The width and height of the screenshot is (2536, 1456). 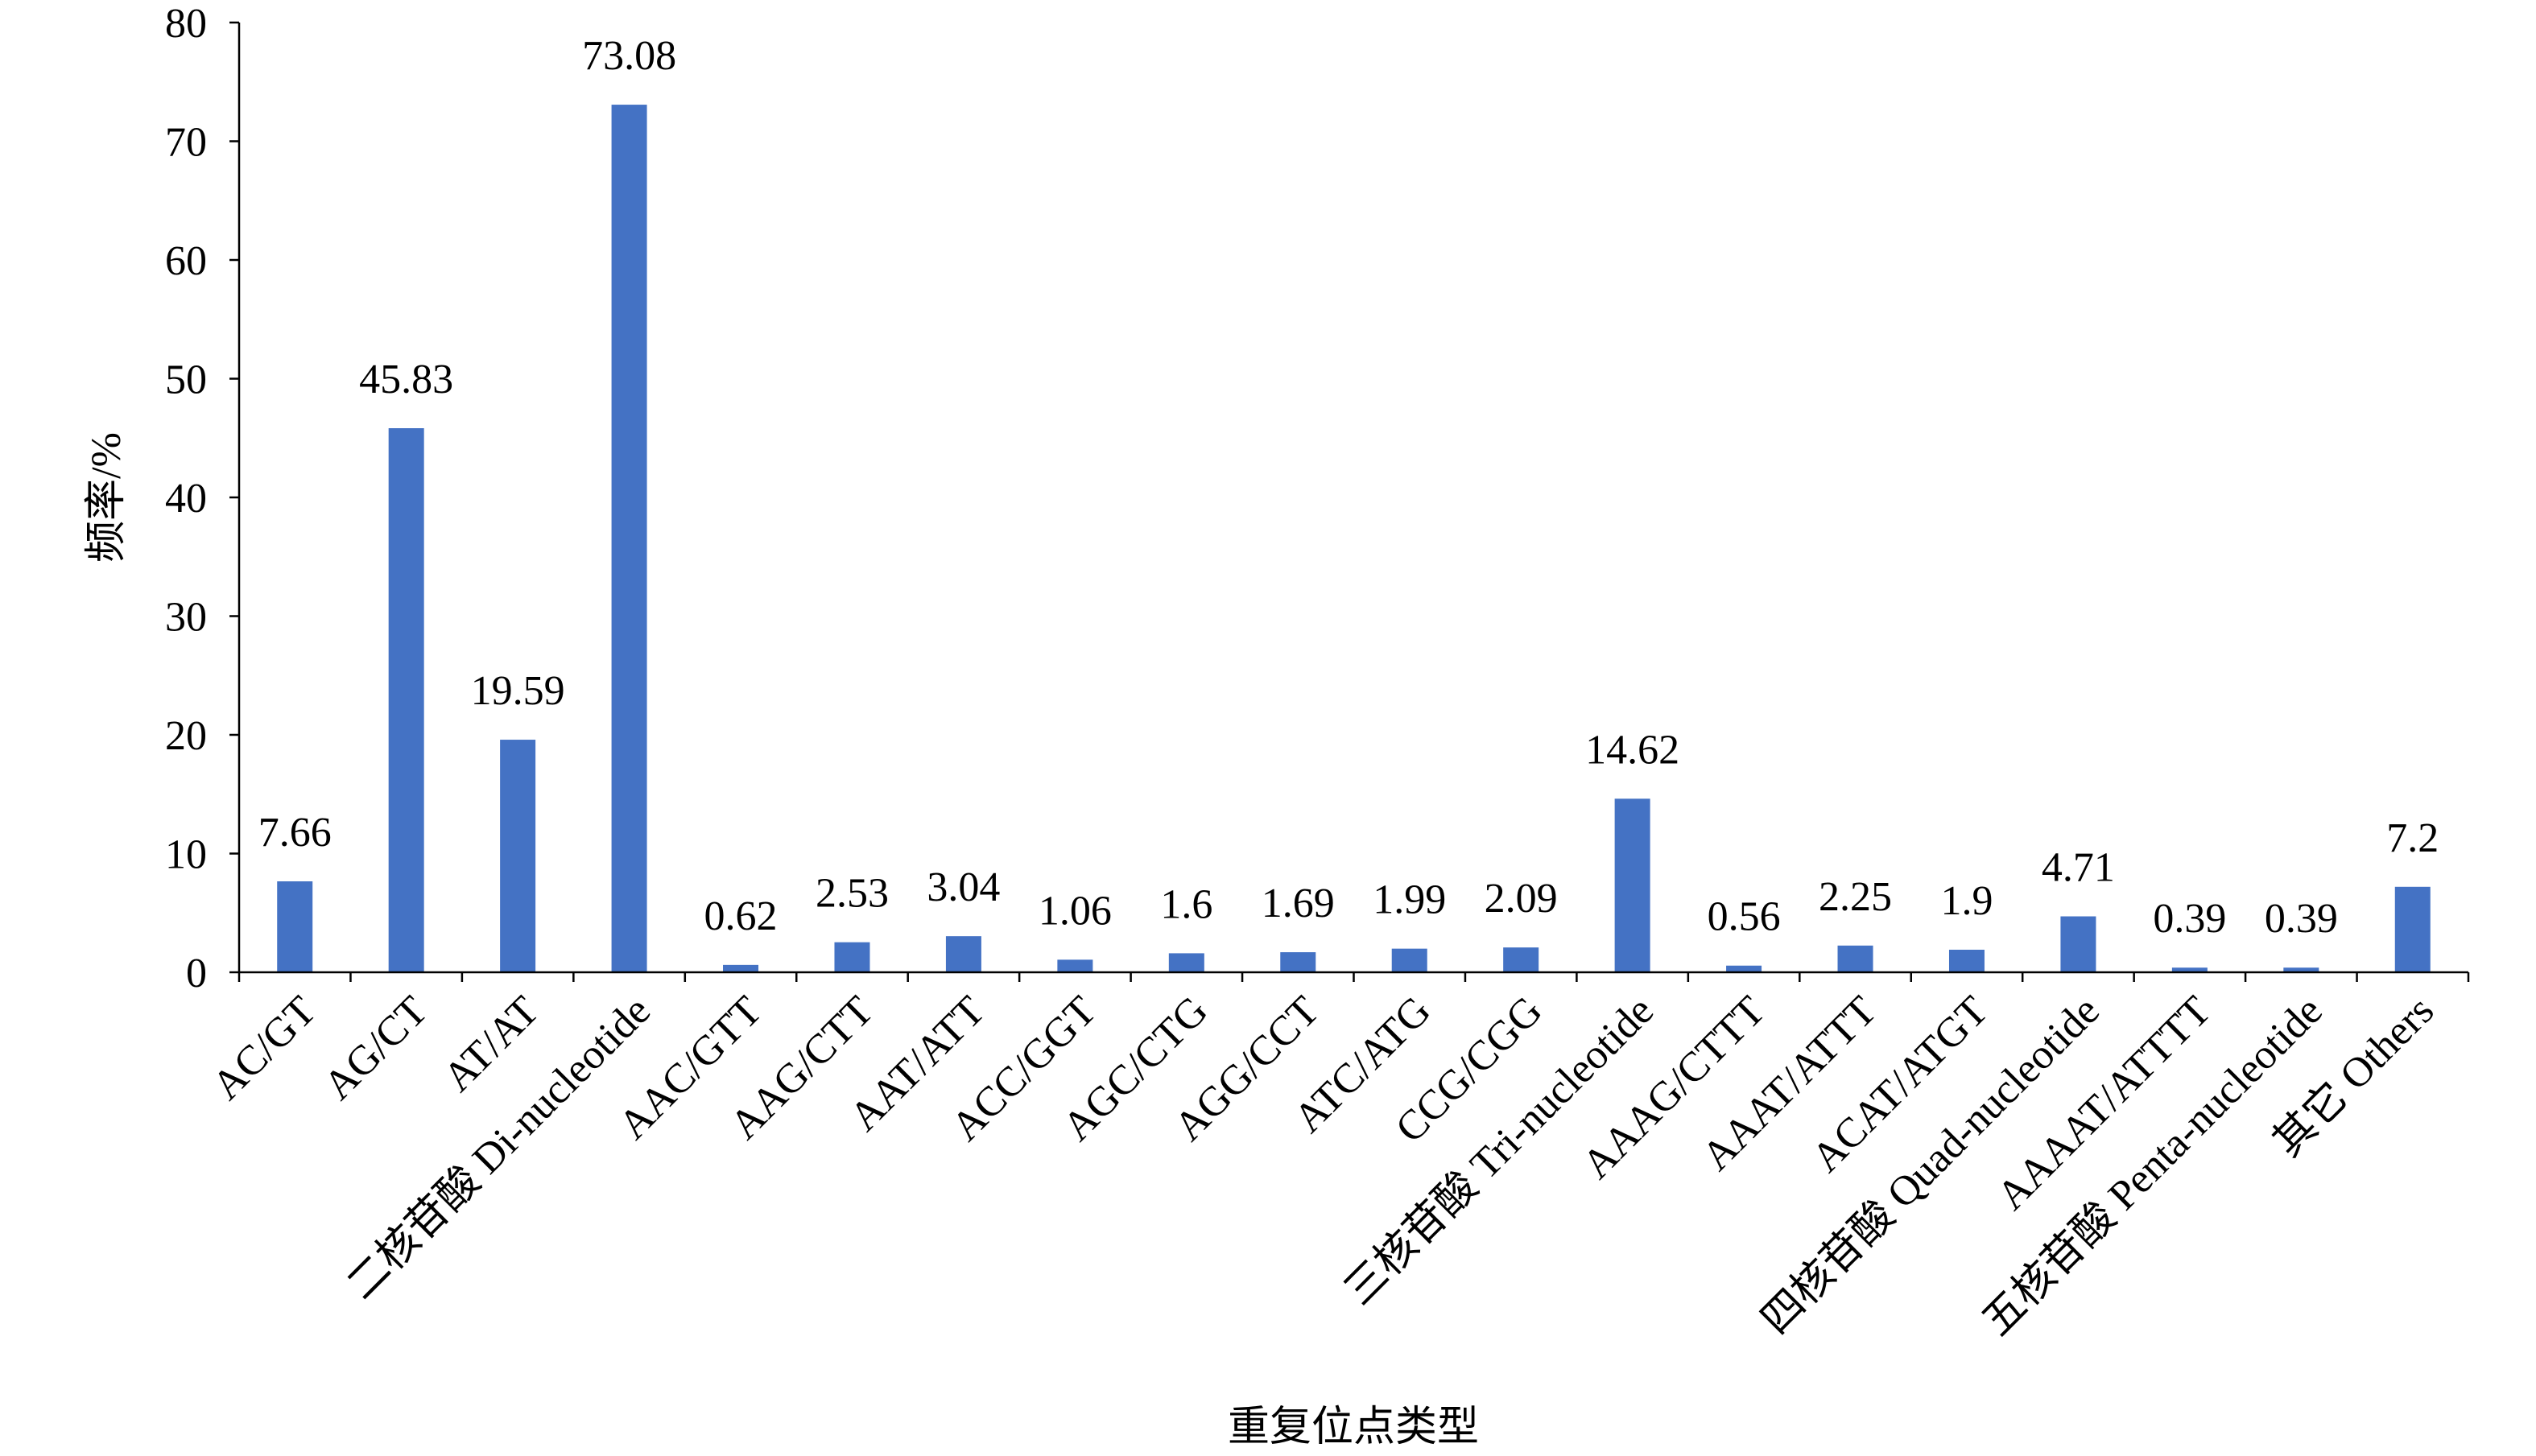 I want to click on y-tick-label: 80, so click(x=186, y=24).